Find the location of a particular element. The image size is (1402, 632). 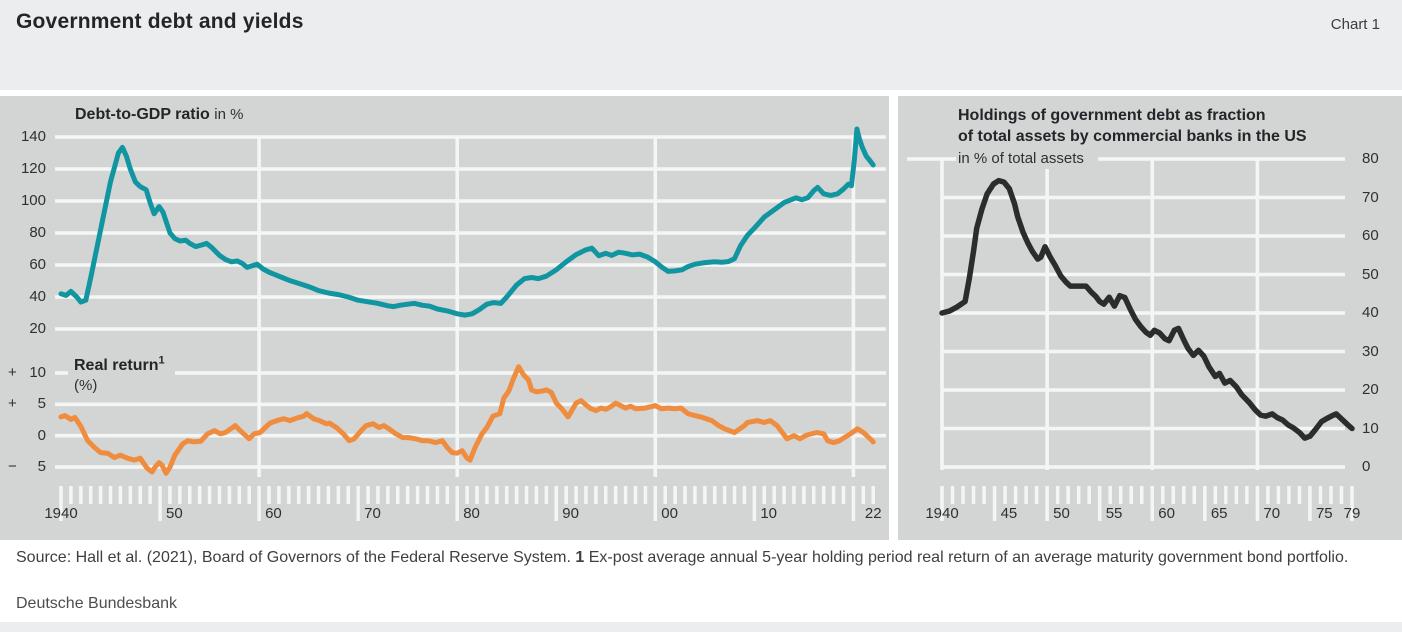

right-chart-title-unit: in % of total assets is located at coordinates (1027, 159).